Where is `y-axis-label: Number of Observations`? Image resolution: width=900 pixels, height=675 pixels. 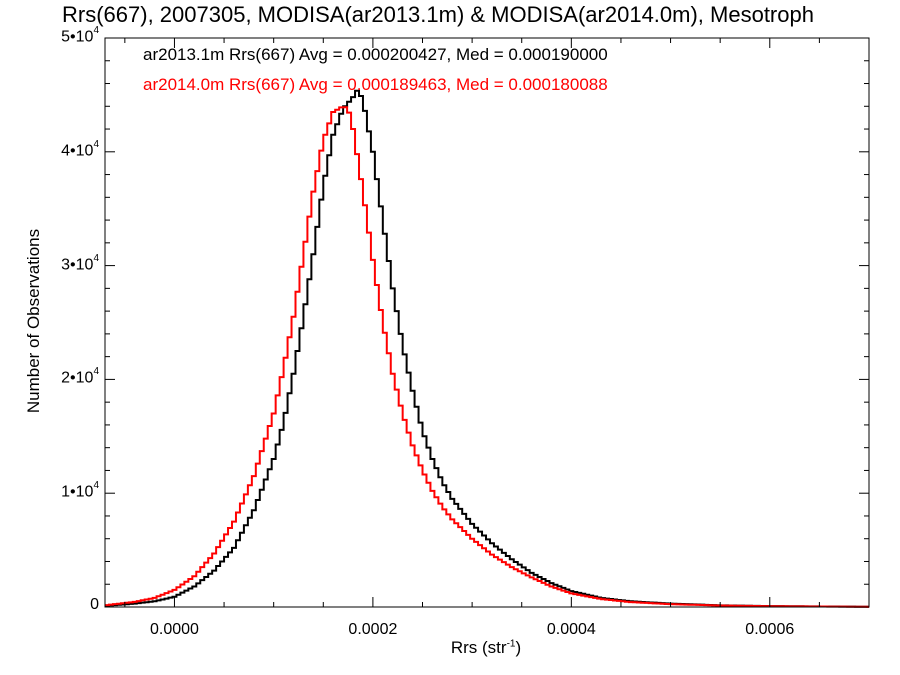
y-axis-label: Number of Observations is located at coordinates (33, 321).